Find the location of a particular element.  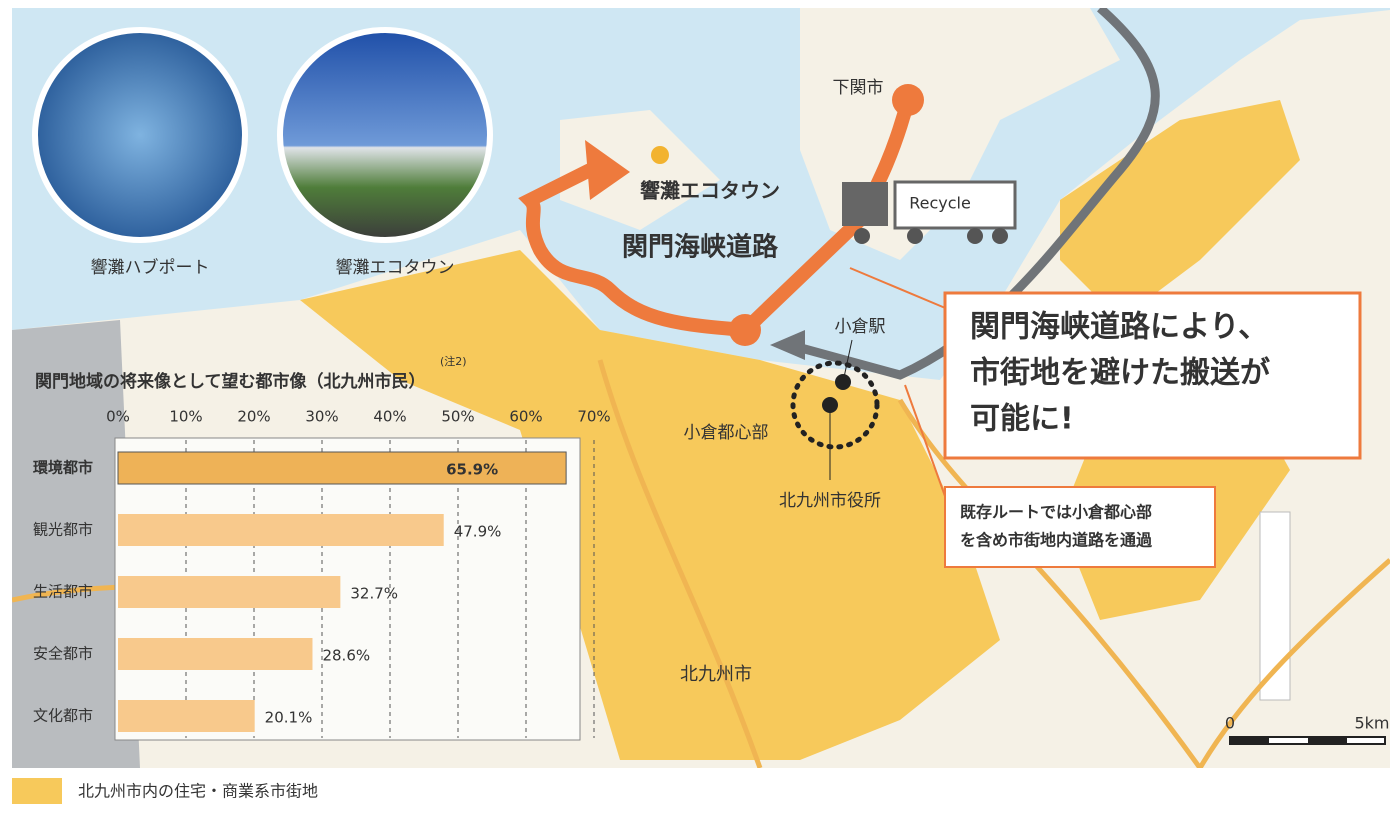

urban-area is located at coordinates (1180, 210).